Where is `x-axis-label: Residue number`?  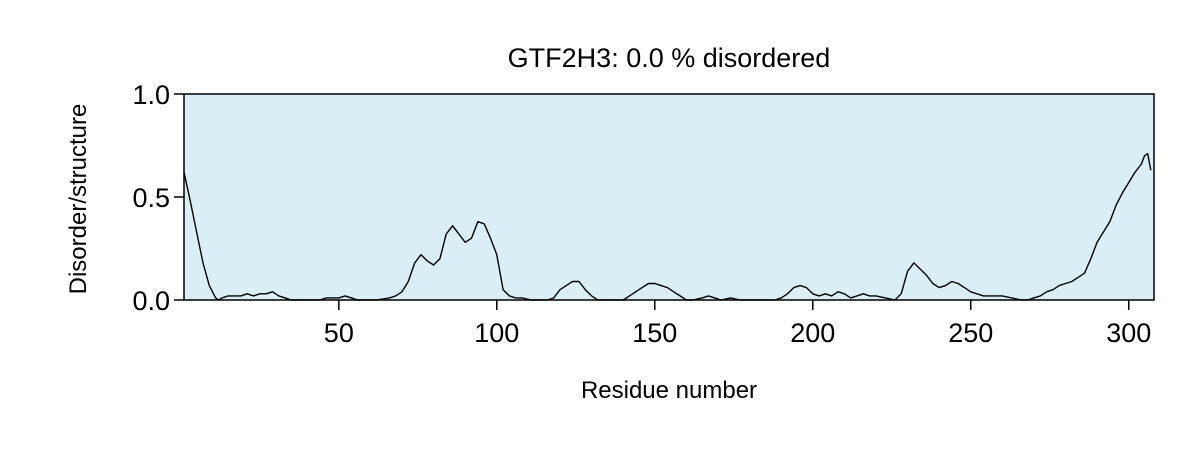 x-axis-label: Residue number is located at coordinates (669, 390).